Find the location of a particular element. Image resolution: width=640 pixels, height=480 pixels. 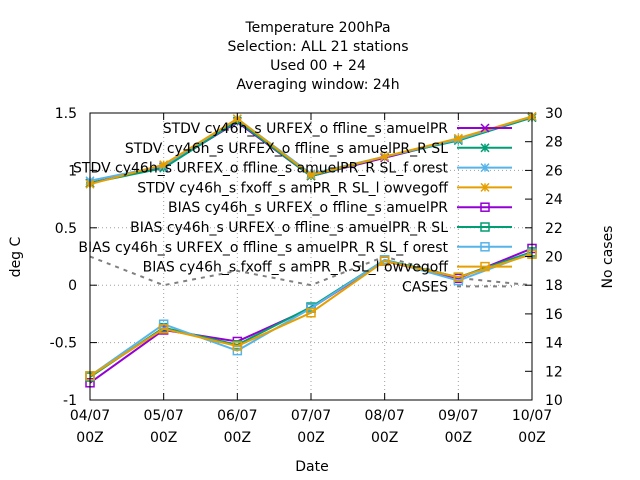

y-tick-label: -1 is located at coordinates (70, 401).